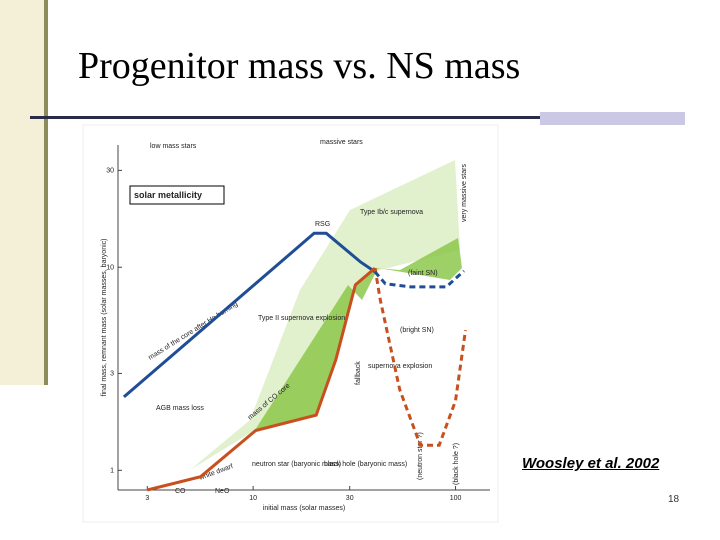 Image resolution: width=720 pixels, height=540 pixels. I want to click on annotation: massive stars, so click(341, 142).